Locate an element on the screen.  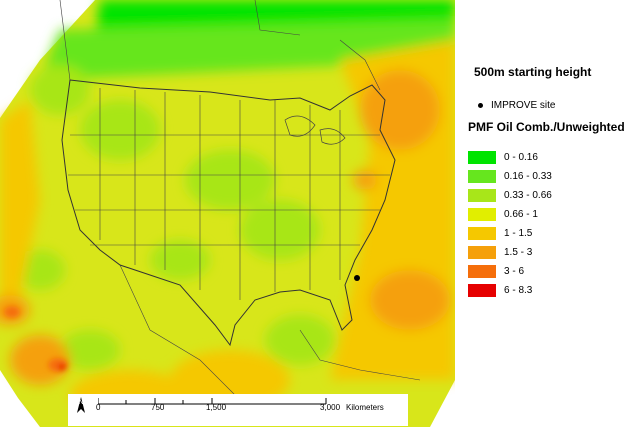
legend-item: 3 - 6 is located at coordinates (510, 271).